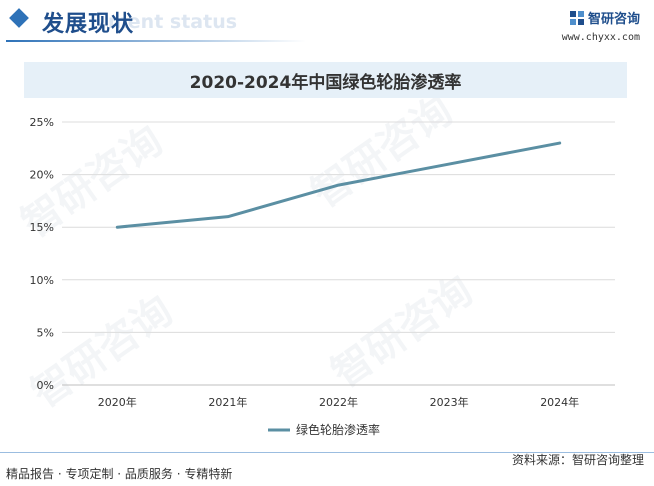 The width and height of the screenshot is (654, 486). Describe the element at coordinates (173, 22) in the screenshot. I see `section-subtitle: ment status` at that location.